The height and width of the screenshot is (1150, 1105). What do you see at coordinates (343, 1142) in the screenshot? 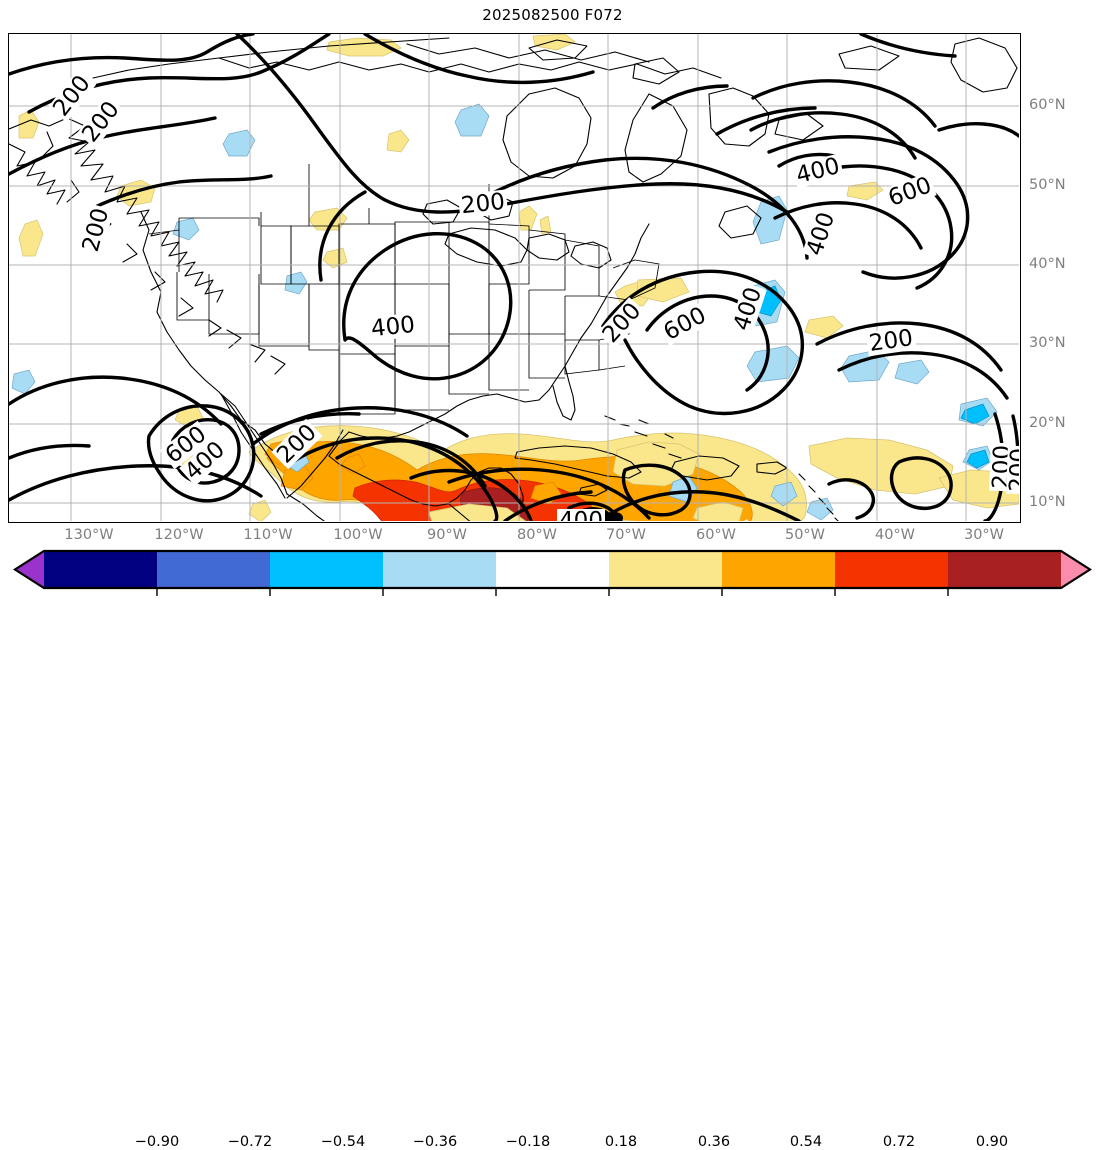
I see `cb-tick-label-2: −0.54` at bounding box center [343, 1142].